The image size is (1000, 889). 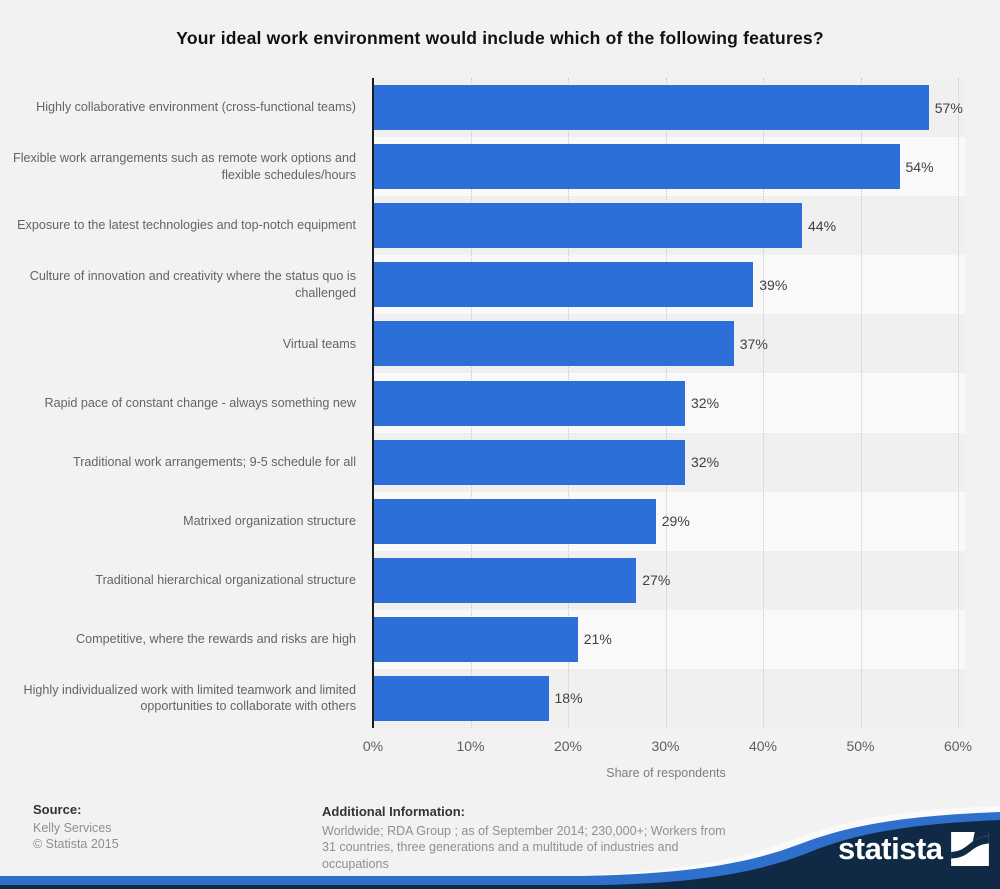 What do you see at coordinates (669, 639) in the screenshot?
I see `row-plot-area: 21%` at bounding box center [669, 639].